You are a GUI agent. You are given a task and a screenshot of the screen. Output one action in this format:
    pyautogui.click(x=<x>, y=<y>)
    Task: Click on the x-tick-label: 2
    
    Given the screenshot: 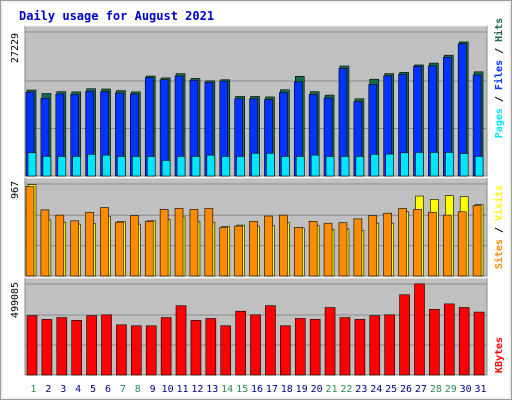 What is the action you would take?
    pyautogui.click(x=48, y=389)
    